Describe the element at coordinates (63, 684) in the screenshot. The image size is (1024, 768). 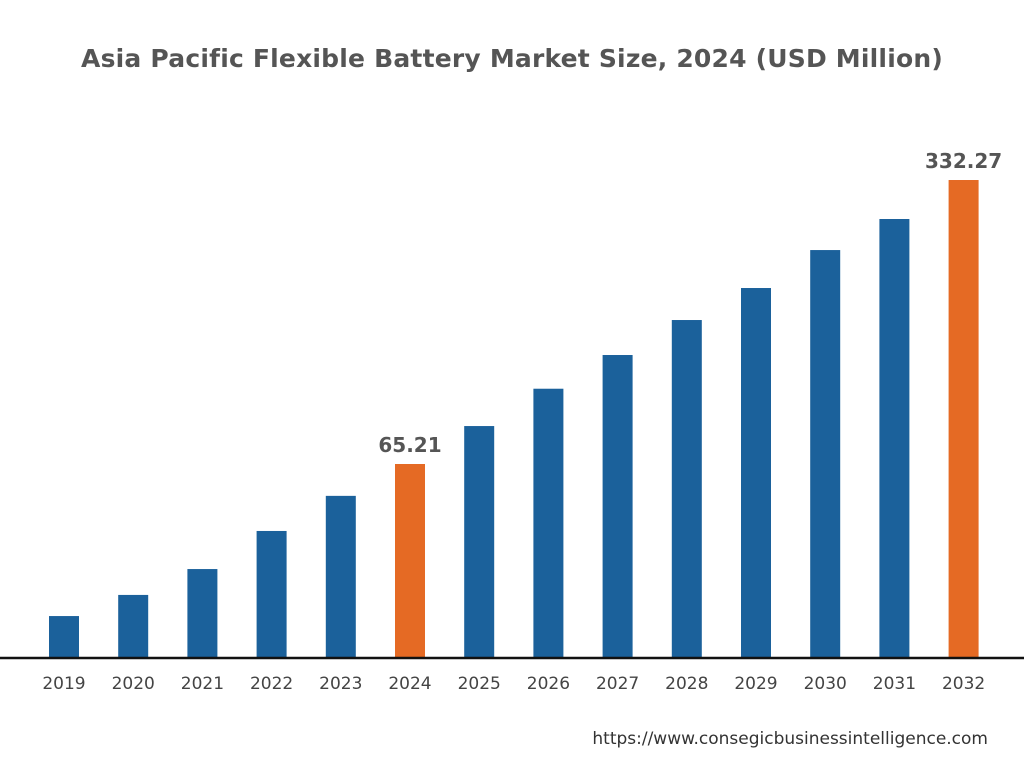
I see `x-tick-label: 2019` at that location.